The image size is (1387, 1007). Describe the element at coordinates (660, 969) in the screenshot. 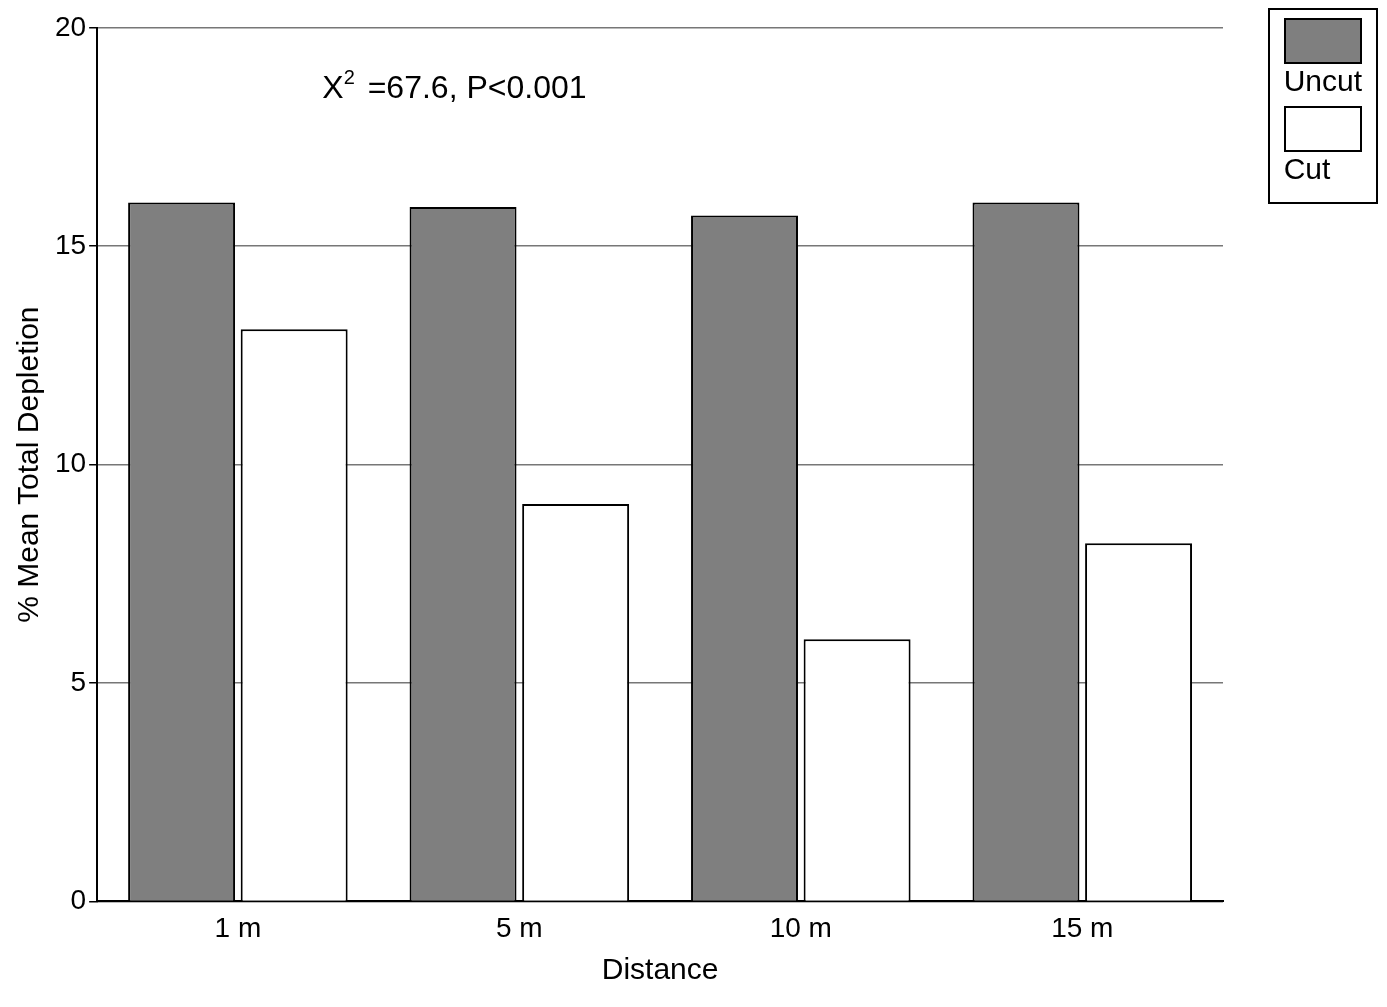

I see `x-axis-title: Distance` at that location.